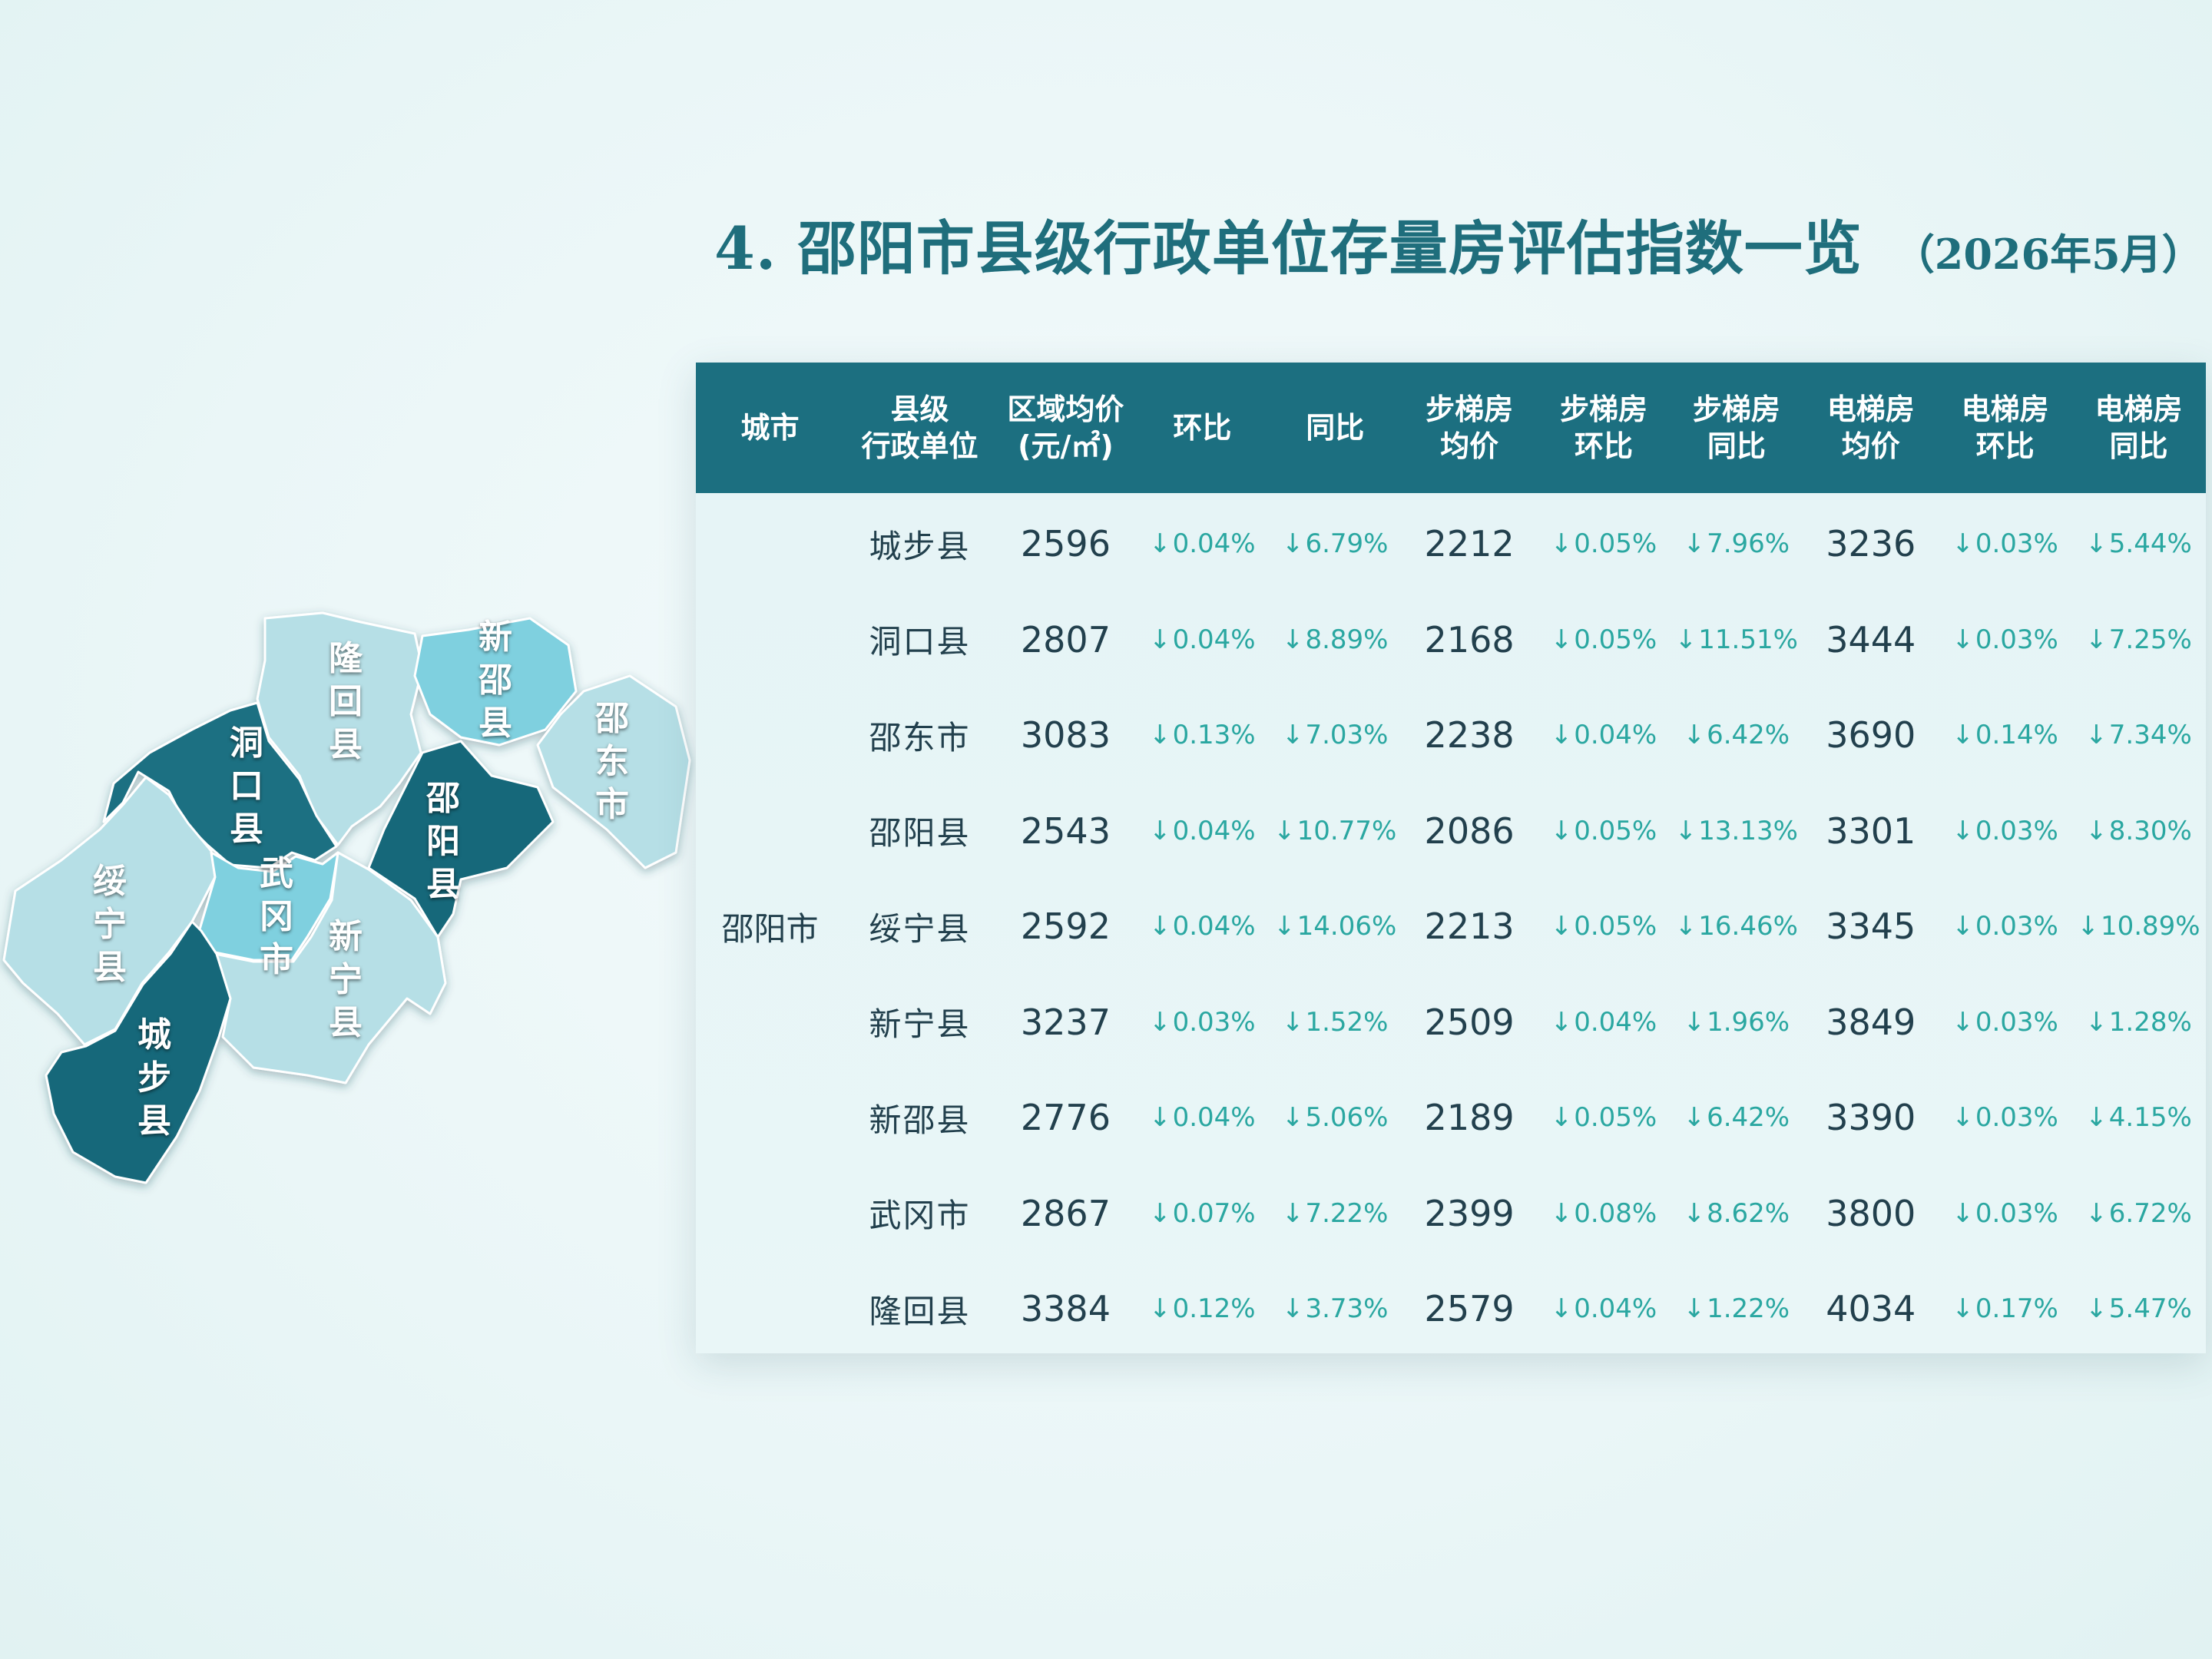 The image size is (2212, 1659). Describe the element at coordinates (2138, 1118) in the screenshot. I see `cell-elev-yoy: ↓4.15%` at that location.